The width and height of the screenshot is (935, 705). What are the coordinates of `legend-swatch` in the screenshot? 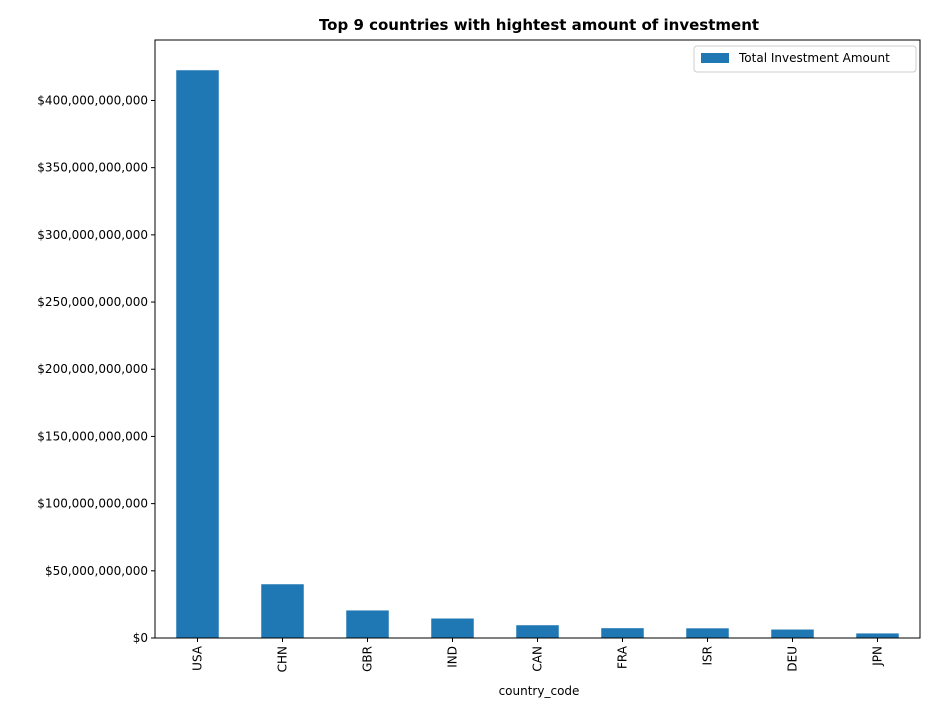 It's located at (715, 58).